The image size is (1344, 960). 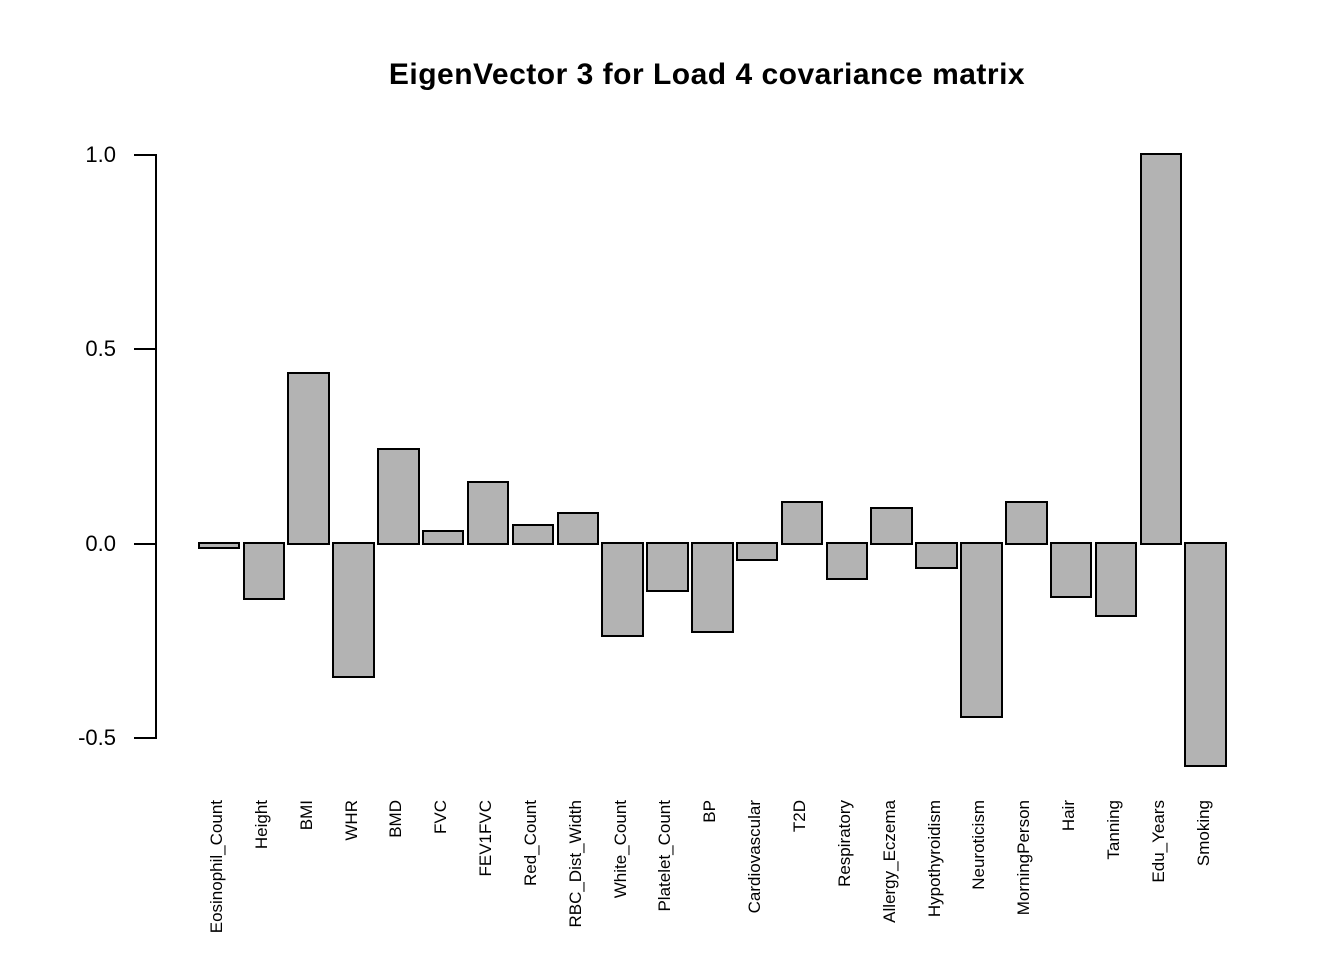 What do you see at coordinates (577, 529) in the screenshot?
I see `bar-RBC_Dist_Width` at bounding box center [577, 529].